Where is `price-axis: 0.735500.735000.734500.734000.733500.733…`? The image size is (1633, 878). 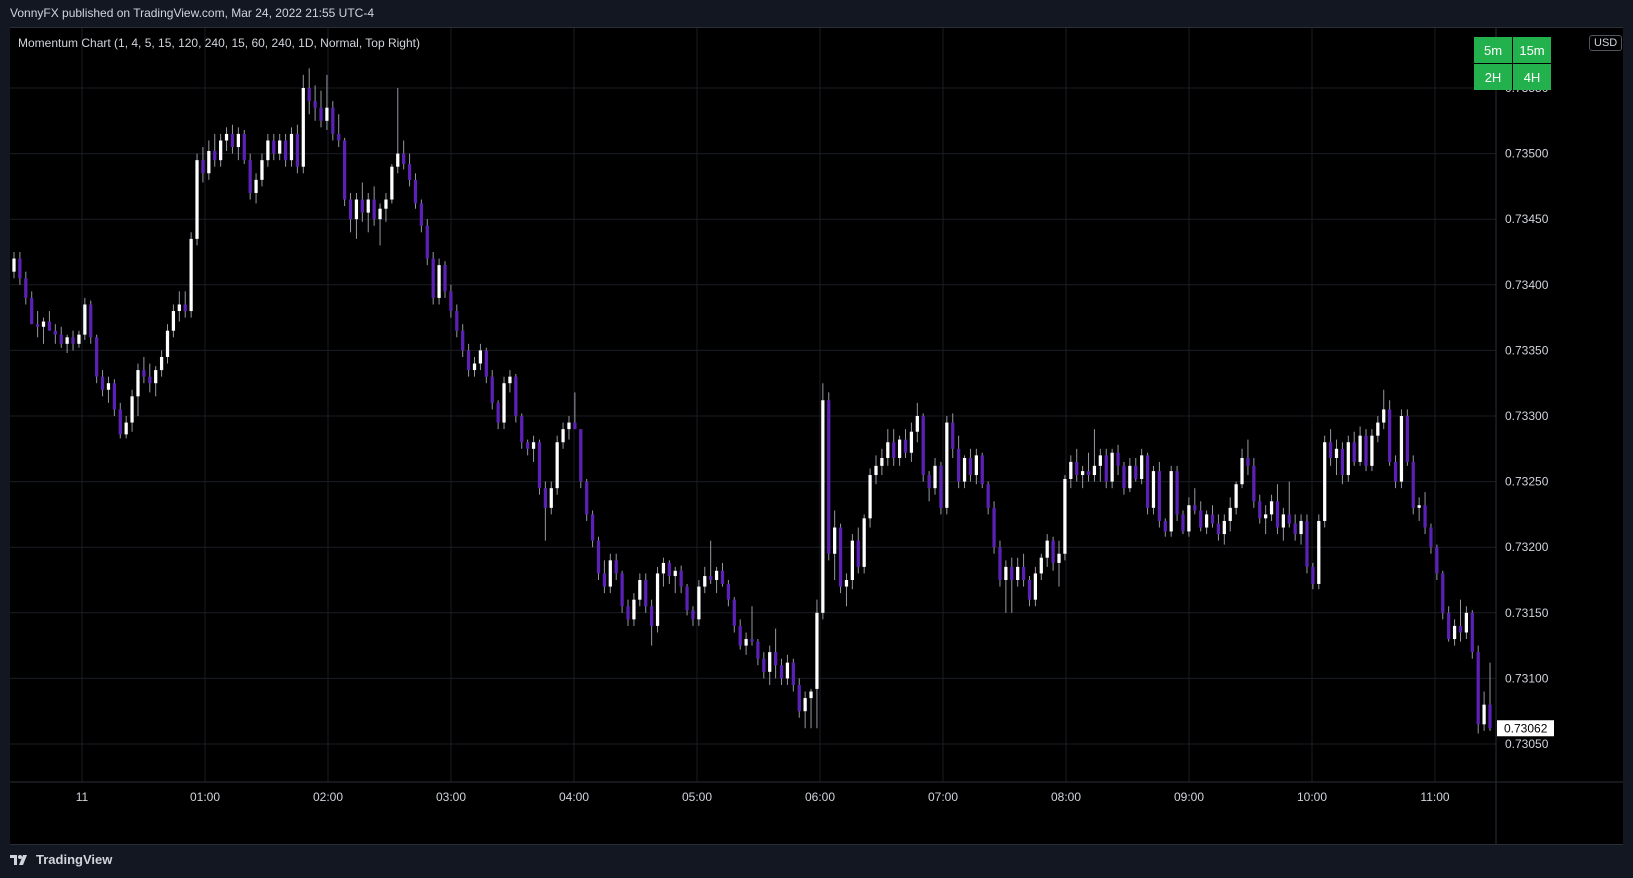 price-axis: 0.735500.735000.734500.734000.733500.733… is located at coordinates (1527, 416).